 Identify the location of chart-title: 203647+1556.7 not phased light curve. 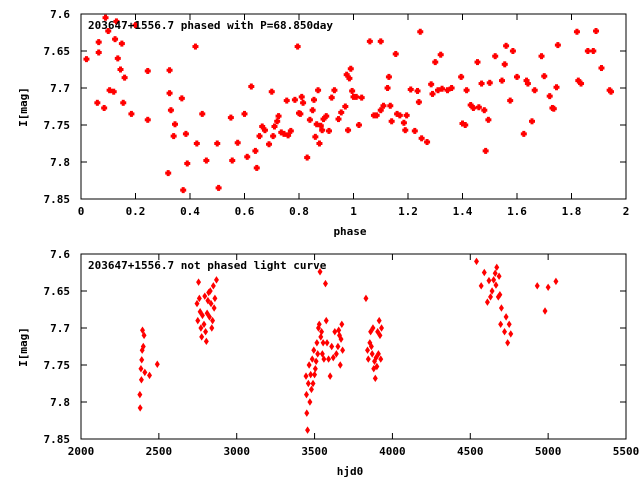
(207, 265).